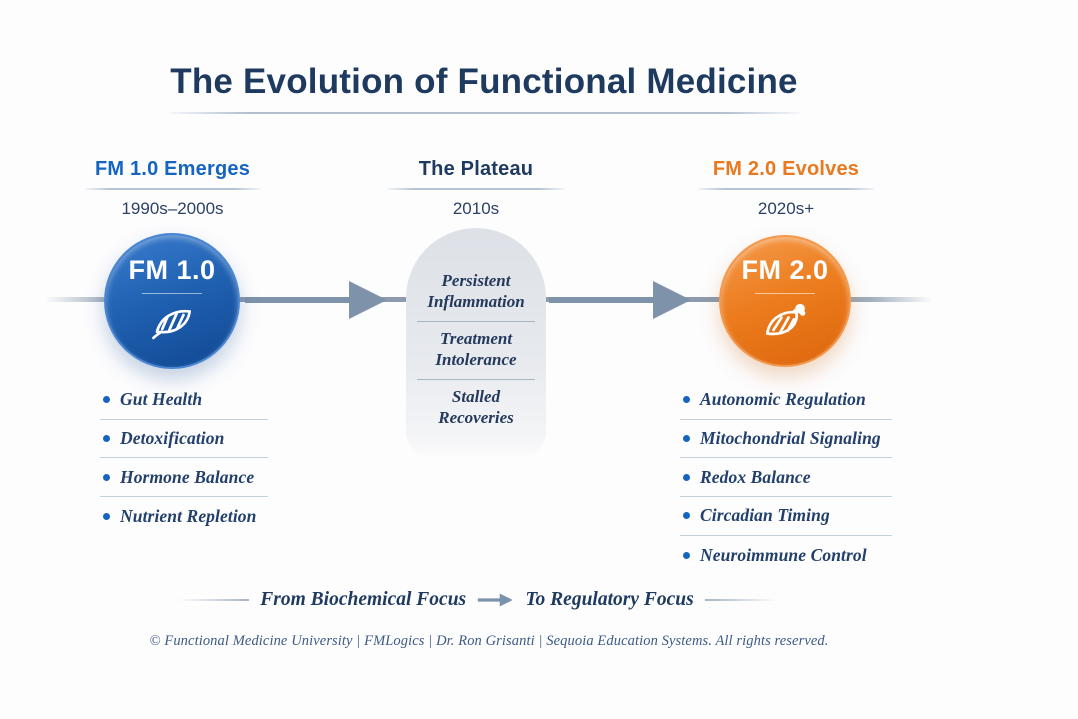 This screenshot has width=1078, height=719. What do you see at coordinates (765, 515) in the screenshot?
I see `list-item-label: Circadian Timing` at bounding box center [765, 515].